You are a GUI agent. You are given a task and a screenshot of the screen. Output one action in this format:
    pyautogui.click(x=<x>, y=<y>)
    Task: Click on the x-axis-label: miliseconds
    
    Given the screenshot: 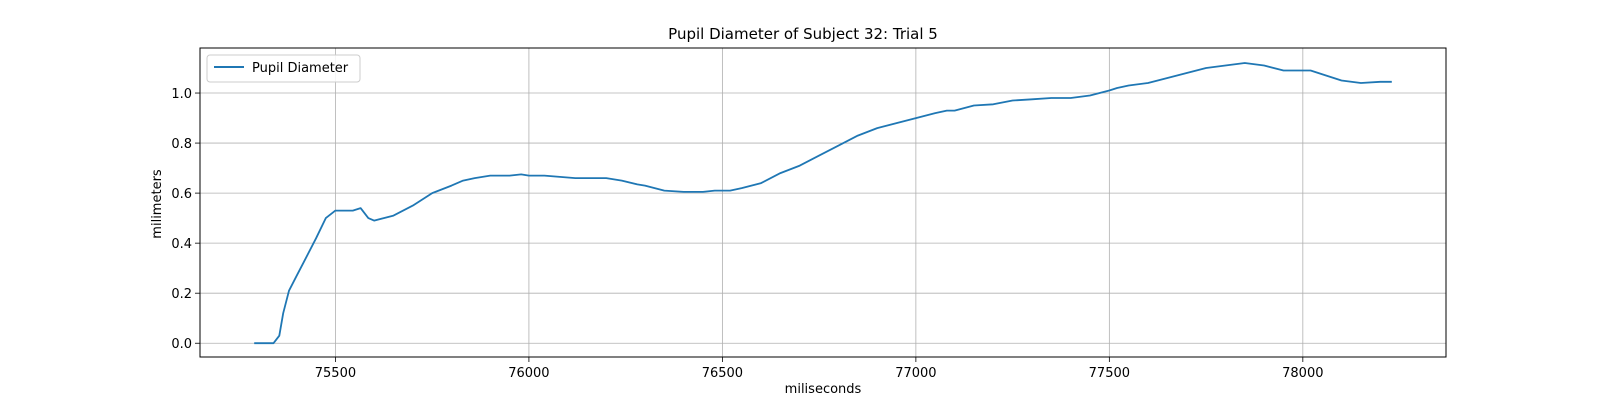 What is the action you would take?
    pyautogui.click(x=823, y=389)
    